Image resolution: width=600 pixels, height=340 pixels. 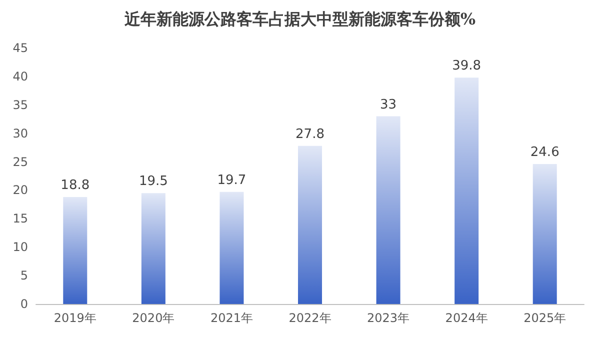 What do you see at coordinates (20, 105) in the screenshot?
I see `y-tick-label: 35` at bounding box center [20, 105].